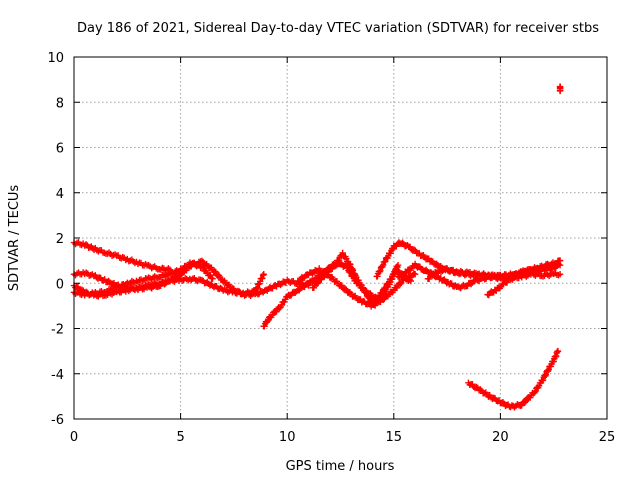 The width and height of the screenshot is (640, 480). I want to click on y-tick-label: 0, so click(60, 284).